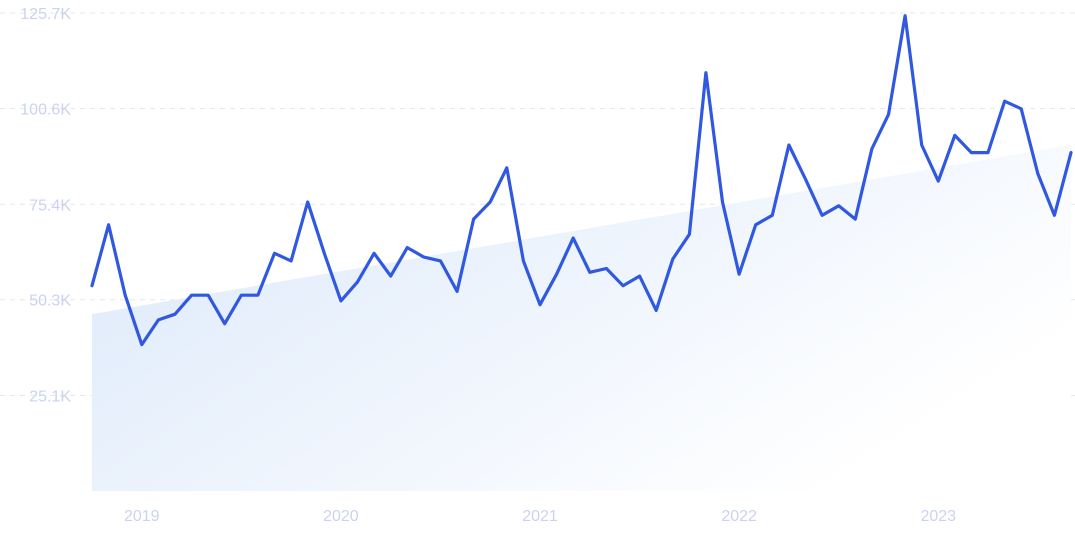 The width and height of the screenshot is (1075, 537). What do you see at coordinates (45, 14) in the screenshot?
I see `y-tick-label: 125.7K` at bounding box center [45, 14].